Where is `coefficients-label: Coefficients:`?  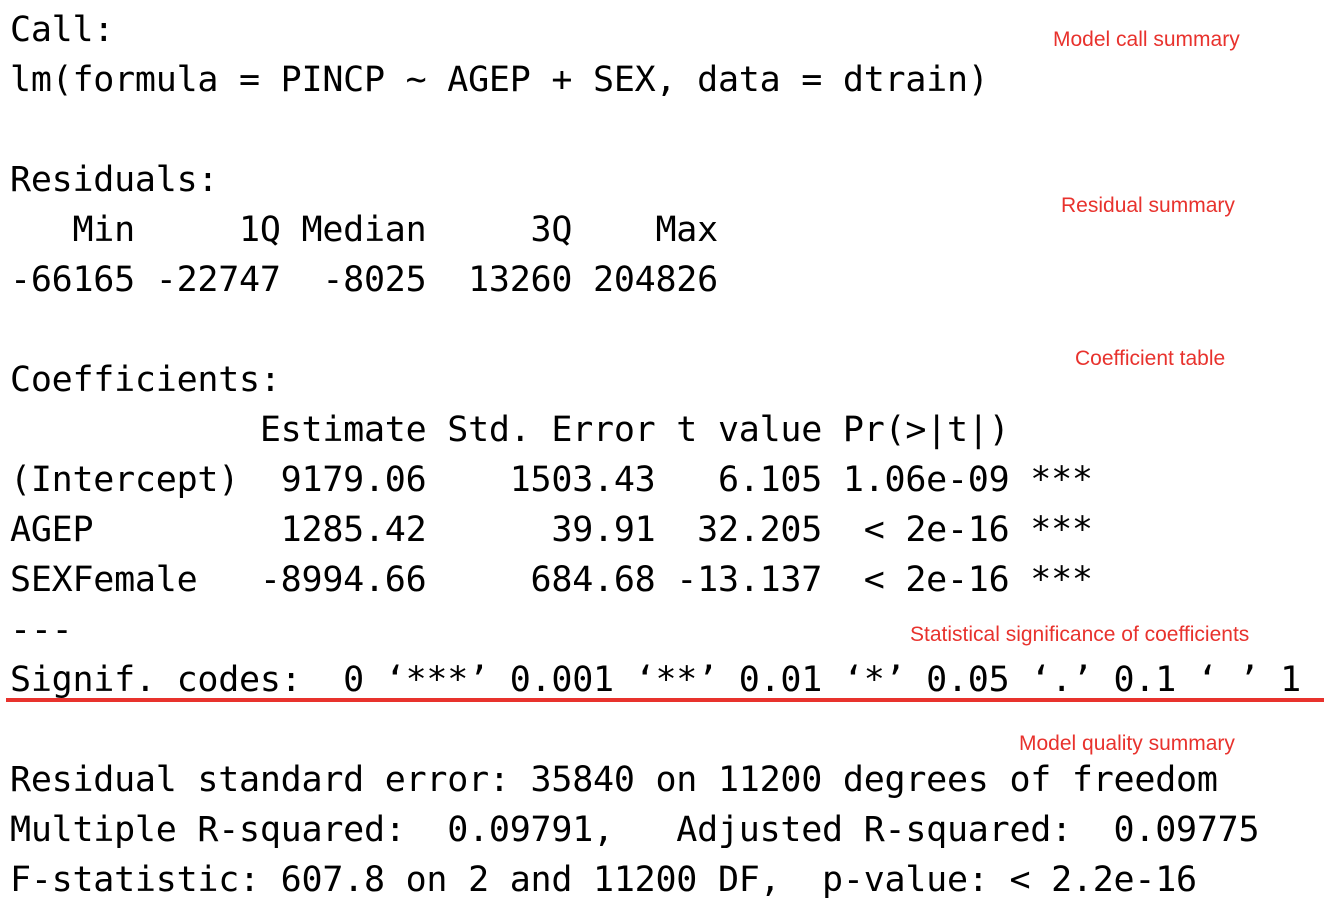 coefficients-label: Coefficients: is located at coordinates (145, 380).